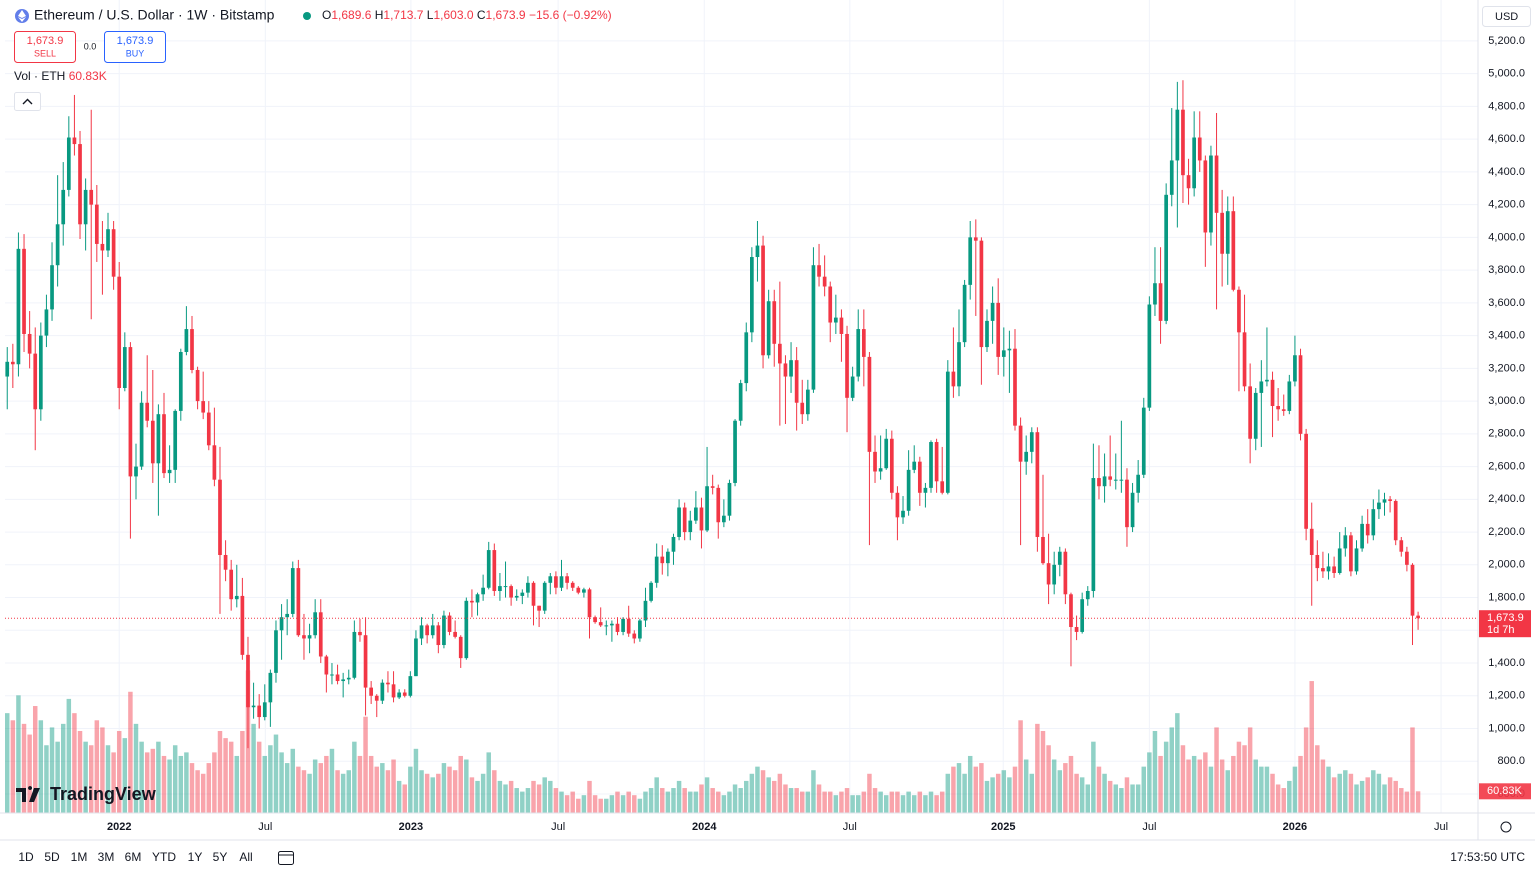 Image resolution: width=1535 pixels, height=875 pixels. I want to click on logo-mark, so click(28, 794).